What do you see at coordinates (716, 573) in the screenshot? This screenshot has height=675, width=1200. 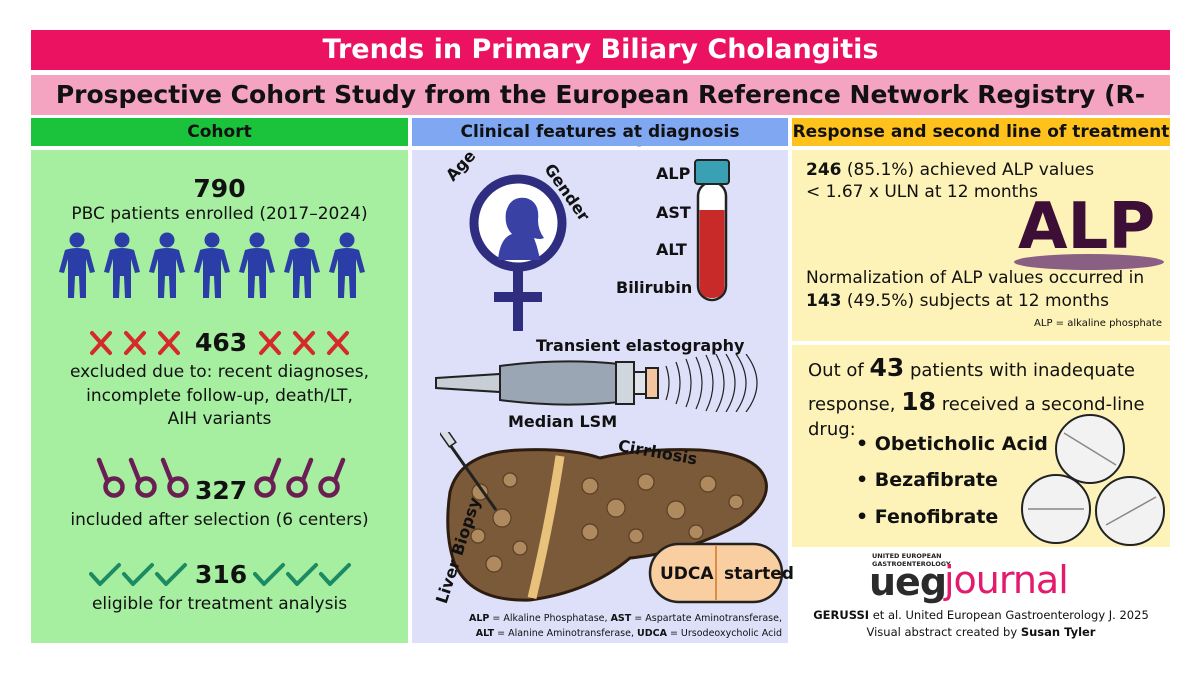 I see `udca-pill-icon` at bounding box center [716, 573].